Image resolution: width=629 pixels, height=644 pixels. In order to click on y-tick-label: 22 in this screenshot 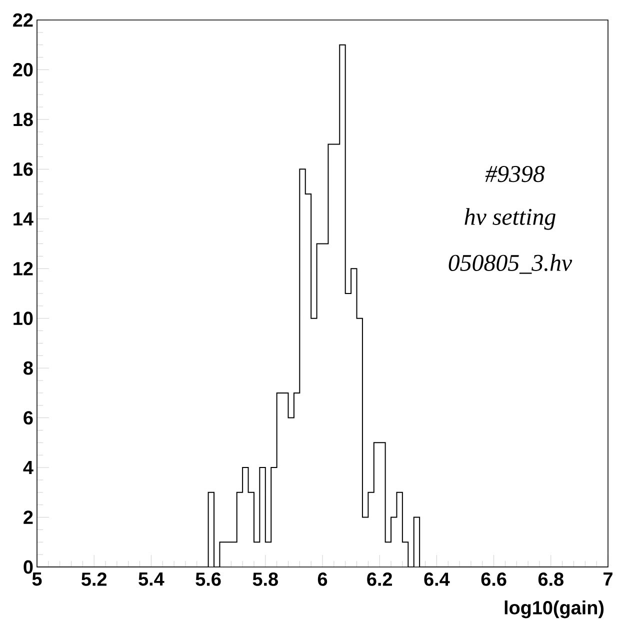, I will do `click(23, 20)`.